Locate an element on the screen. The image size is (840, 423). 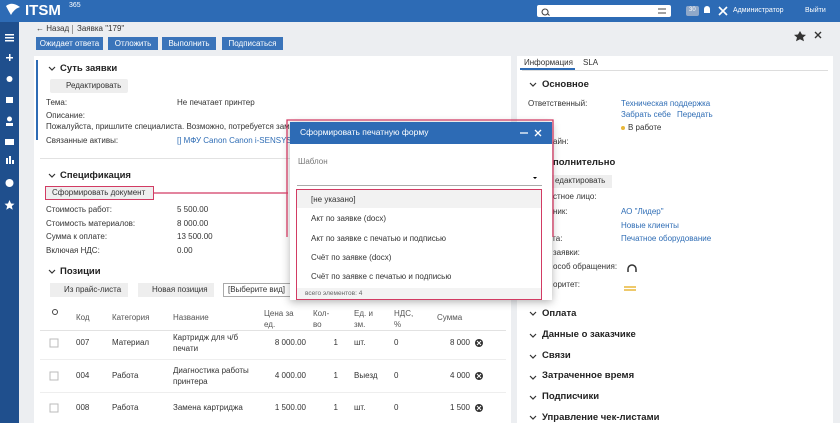
section-title: Подписчики is located at coordinates (571, 397).